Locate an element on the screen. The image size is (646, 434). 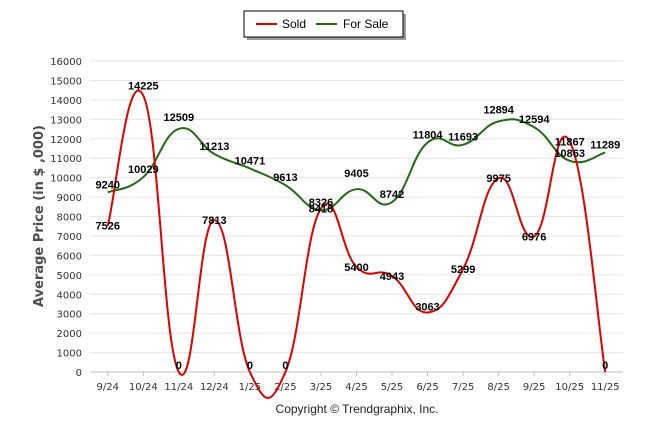
y-tick-label: 14000 is located at coordinates (66, 101).